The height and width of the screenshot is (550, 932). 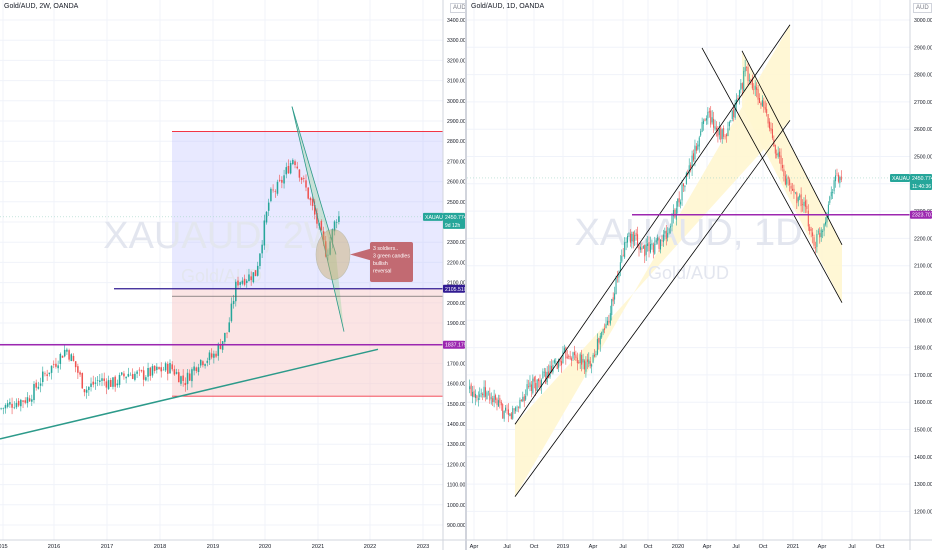 I want to click on down-channel-lower-line, so click(x=772, y=175).